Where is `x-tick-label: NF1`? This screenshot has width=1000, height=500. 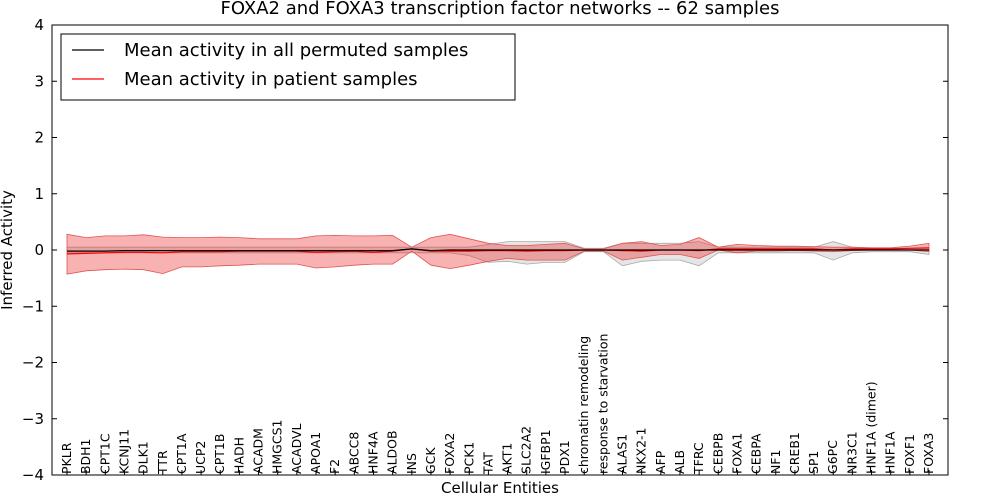
x-tick-label: NF1 is located at coordinates (775, 462).